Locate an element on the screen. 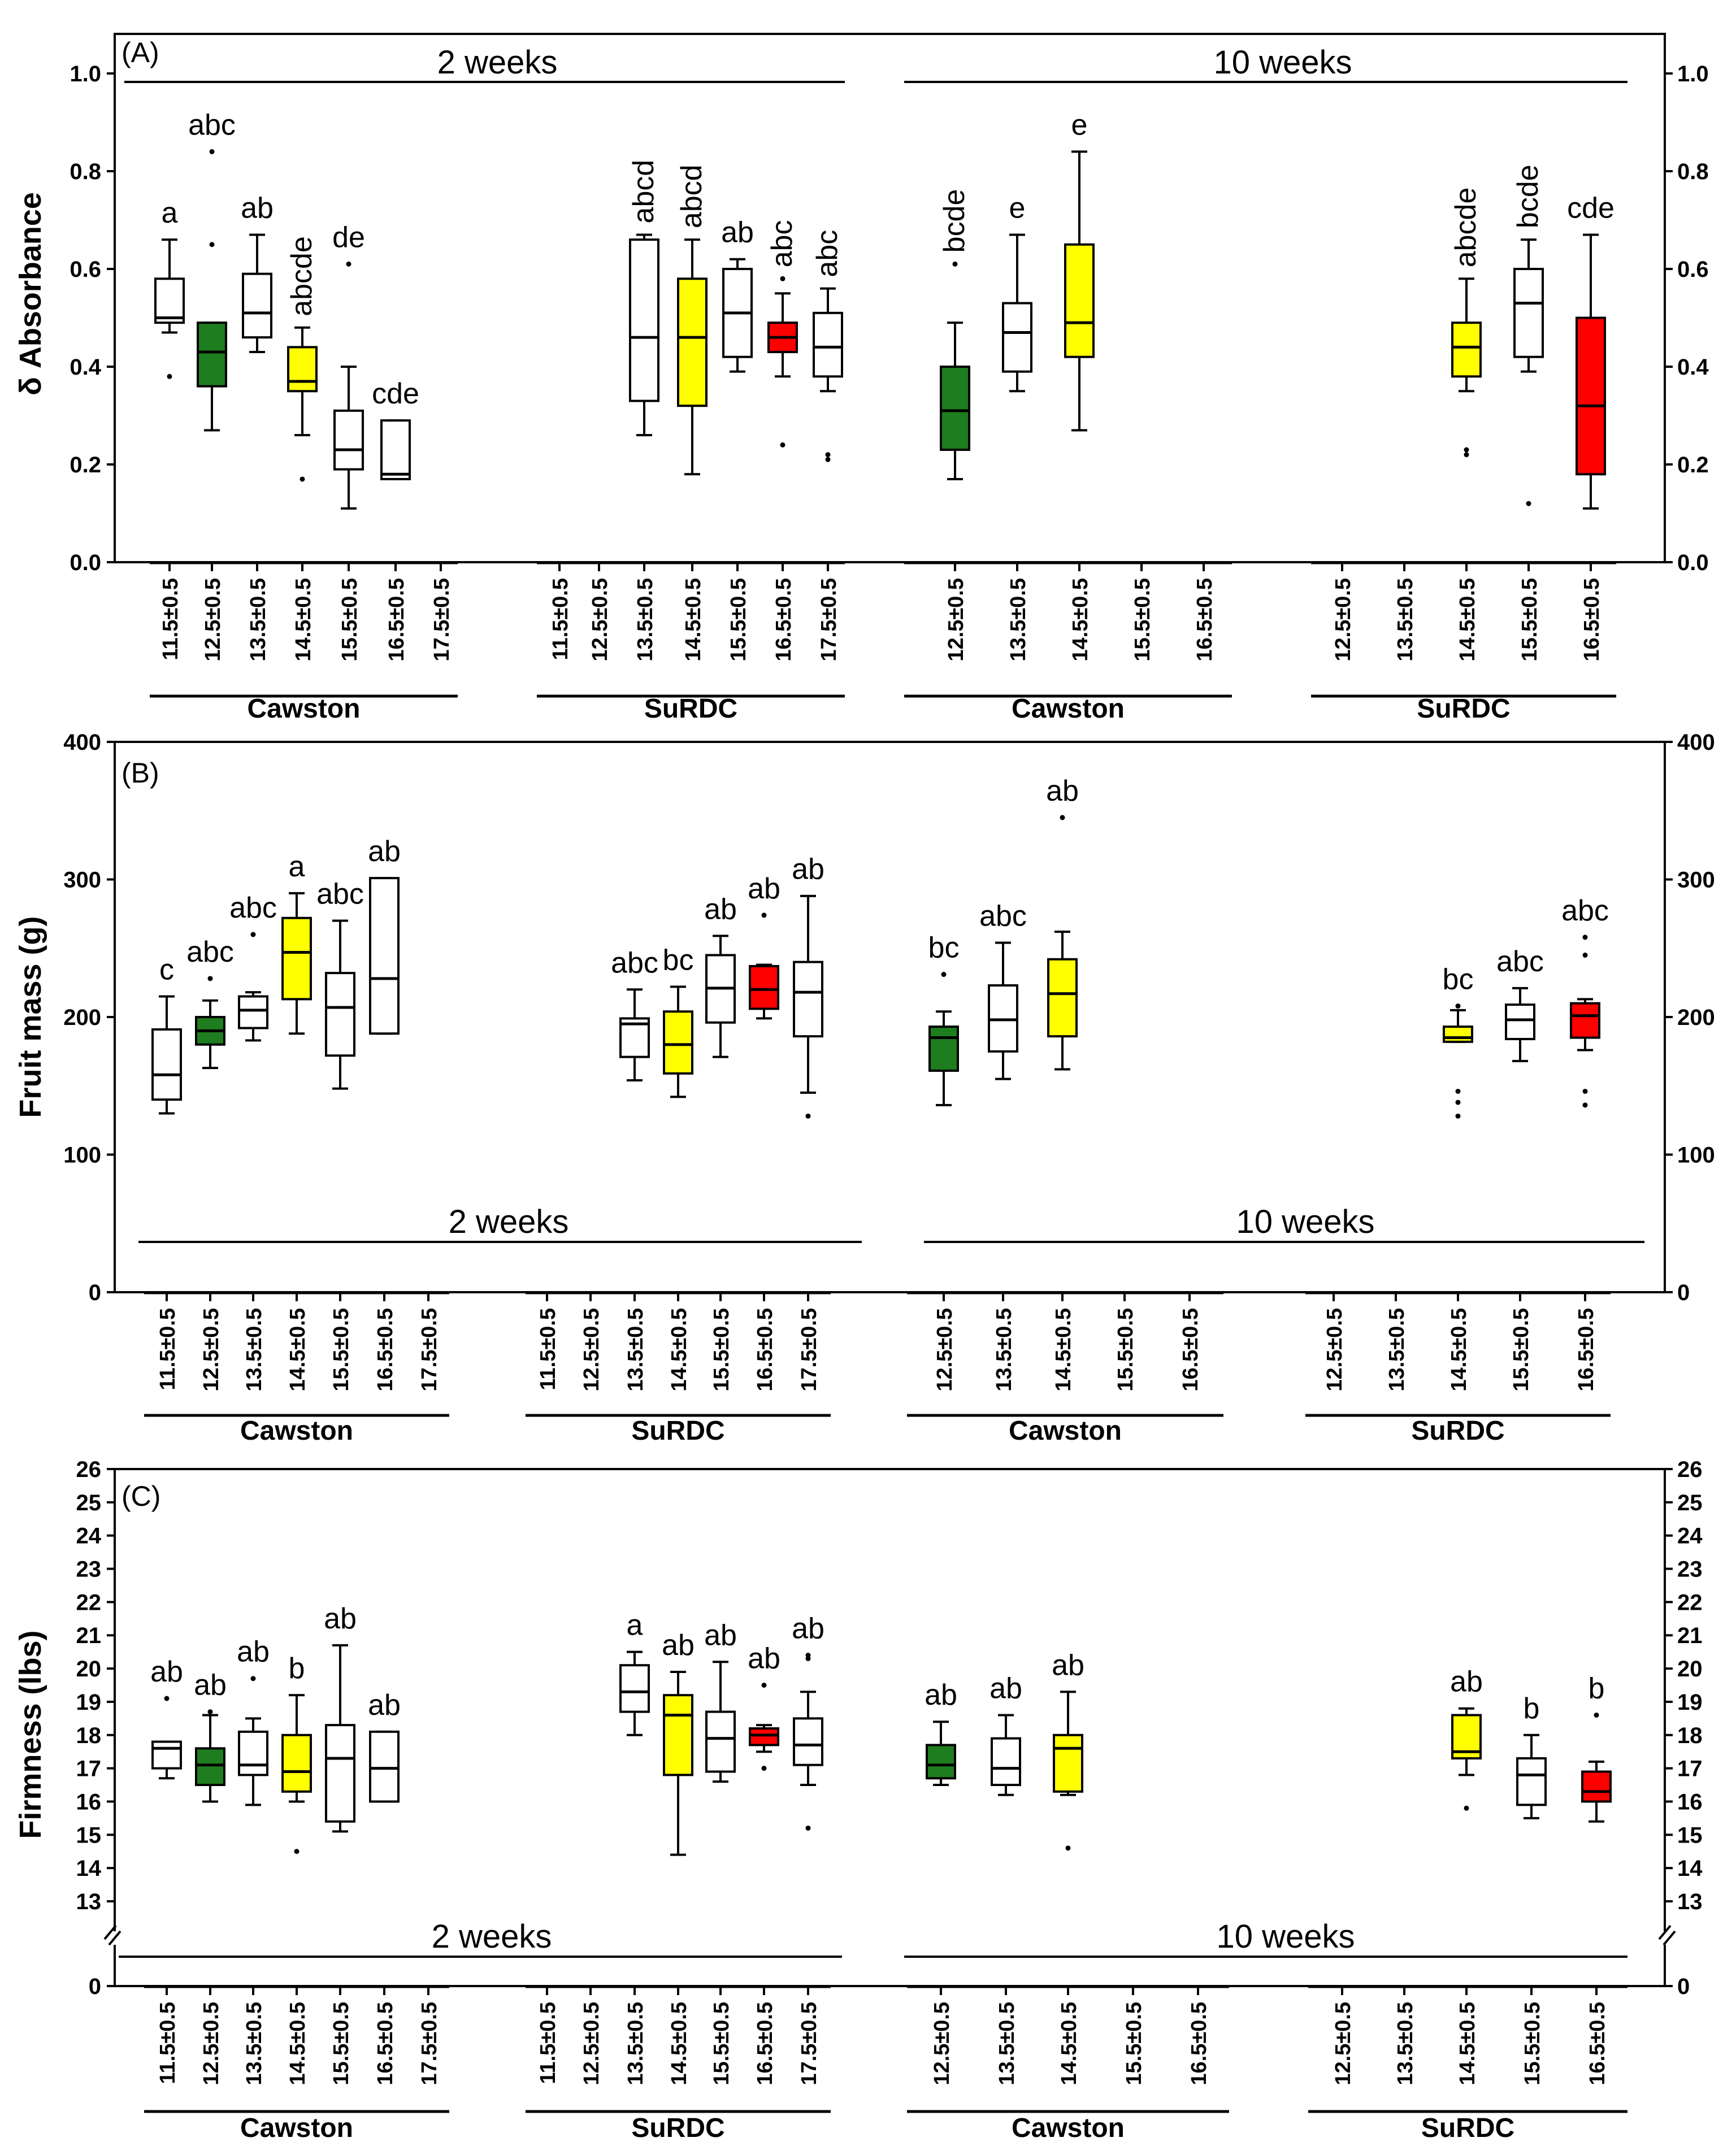 This screenshot has height=2155, width=1736. y-axis-label: Fruit mass (g) is located at coordinates (30, 1017).